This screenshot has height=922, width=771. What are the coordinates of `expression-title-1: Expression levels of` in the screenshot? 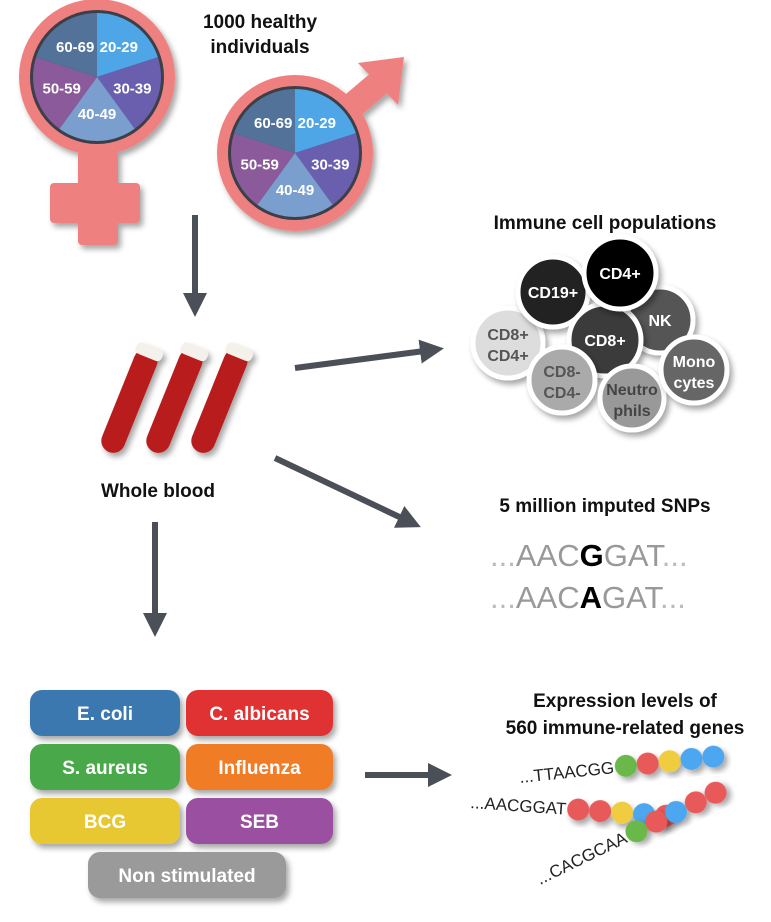 It's located at (625, 701).